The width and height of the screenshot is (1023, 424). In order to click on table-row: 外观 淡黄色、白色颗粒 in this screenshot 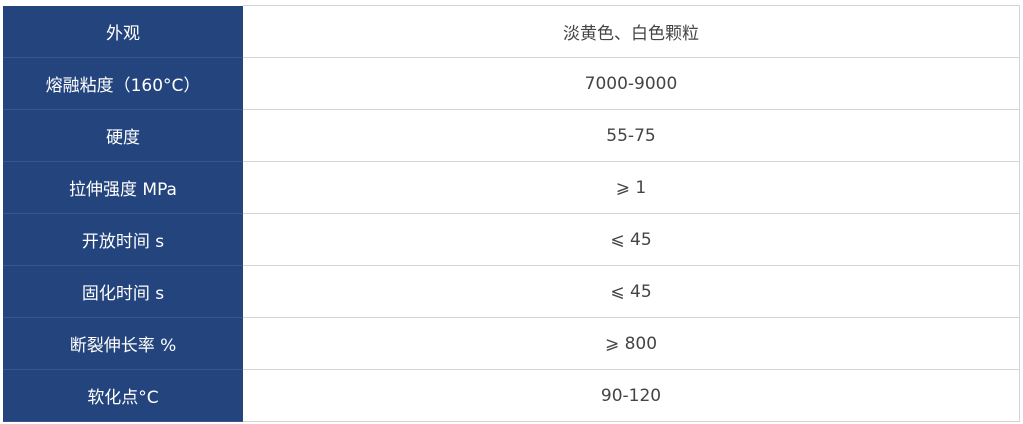, I will do `click(511, 31)`.